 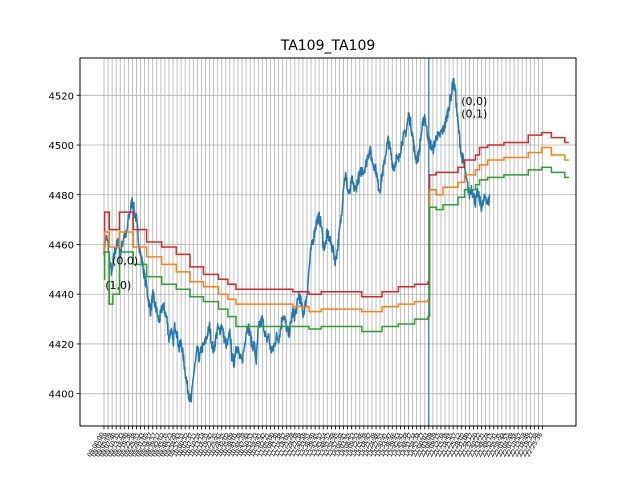 I want to click on y-tick-label: 4420, so click(x=61, y=345).